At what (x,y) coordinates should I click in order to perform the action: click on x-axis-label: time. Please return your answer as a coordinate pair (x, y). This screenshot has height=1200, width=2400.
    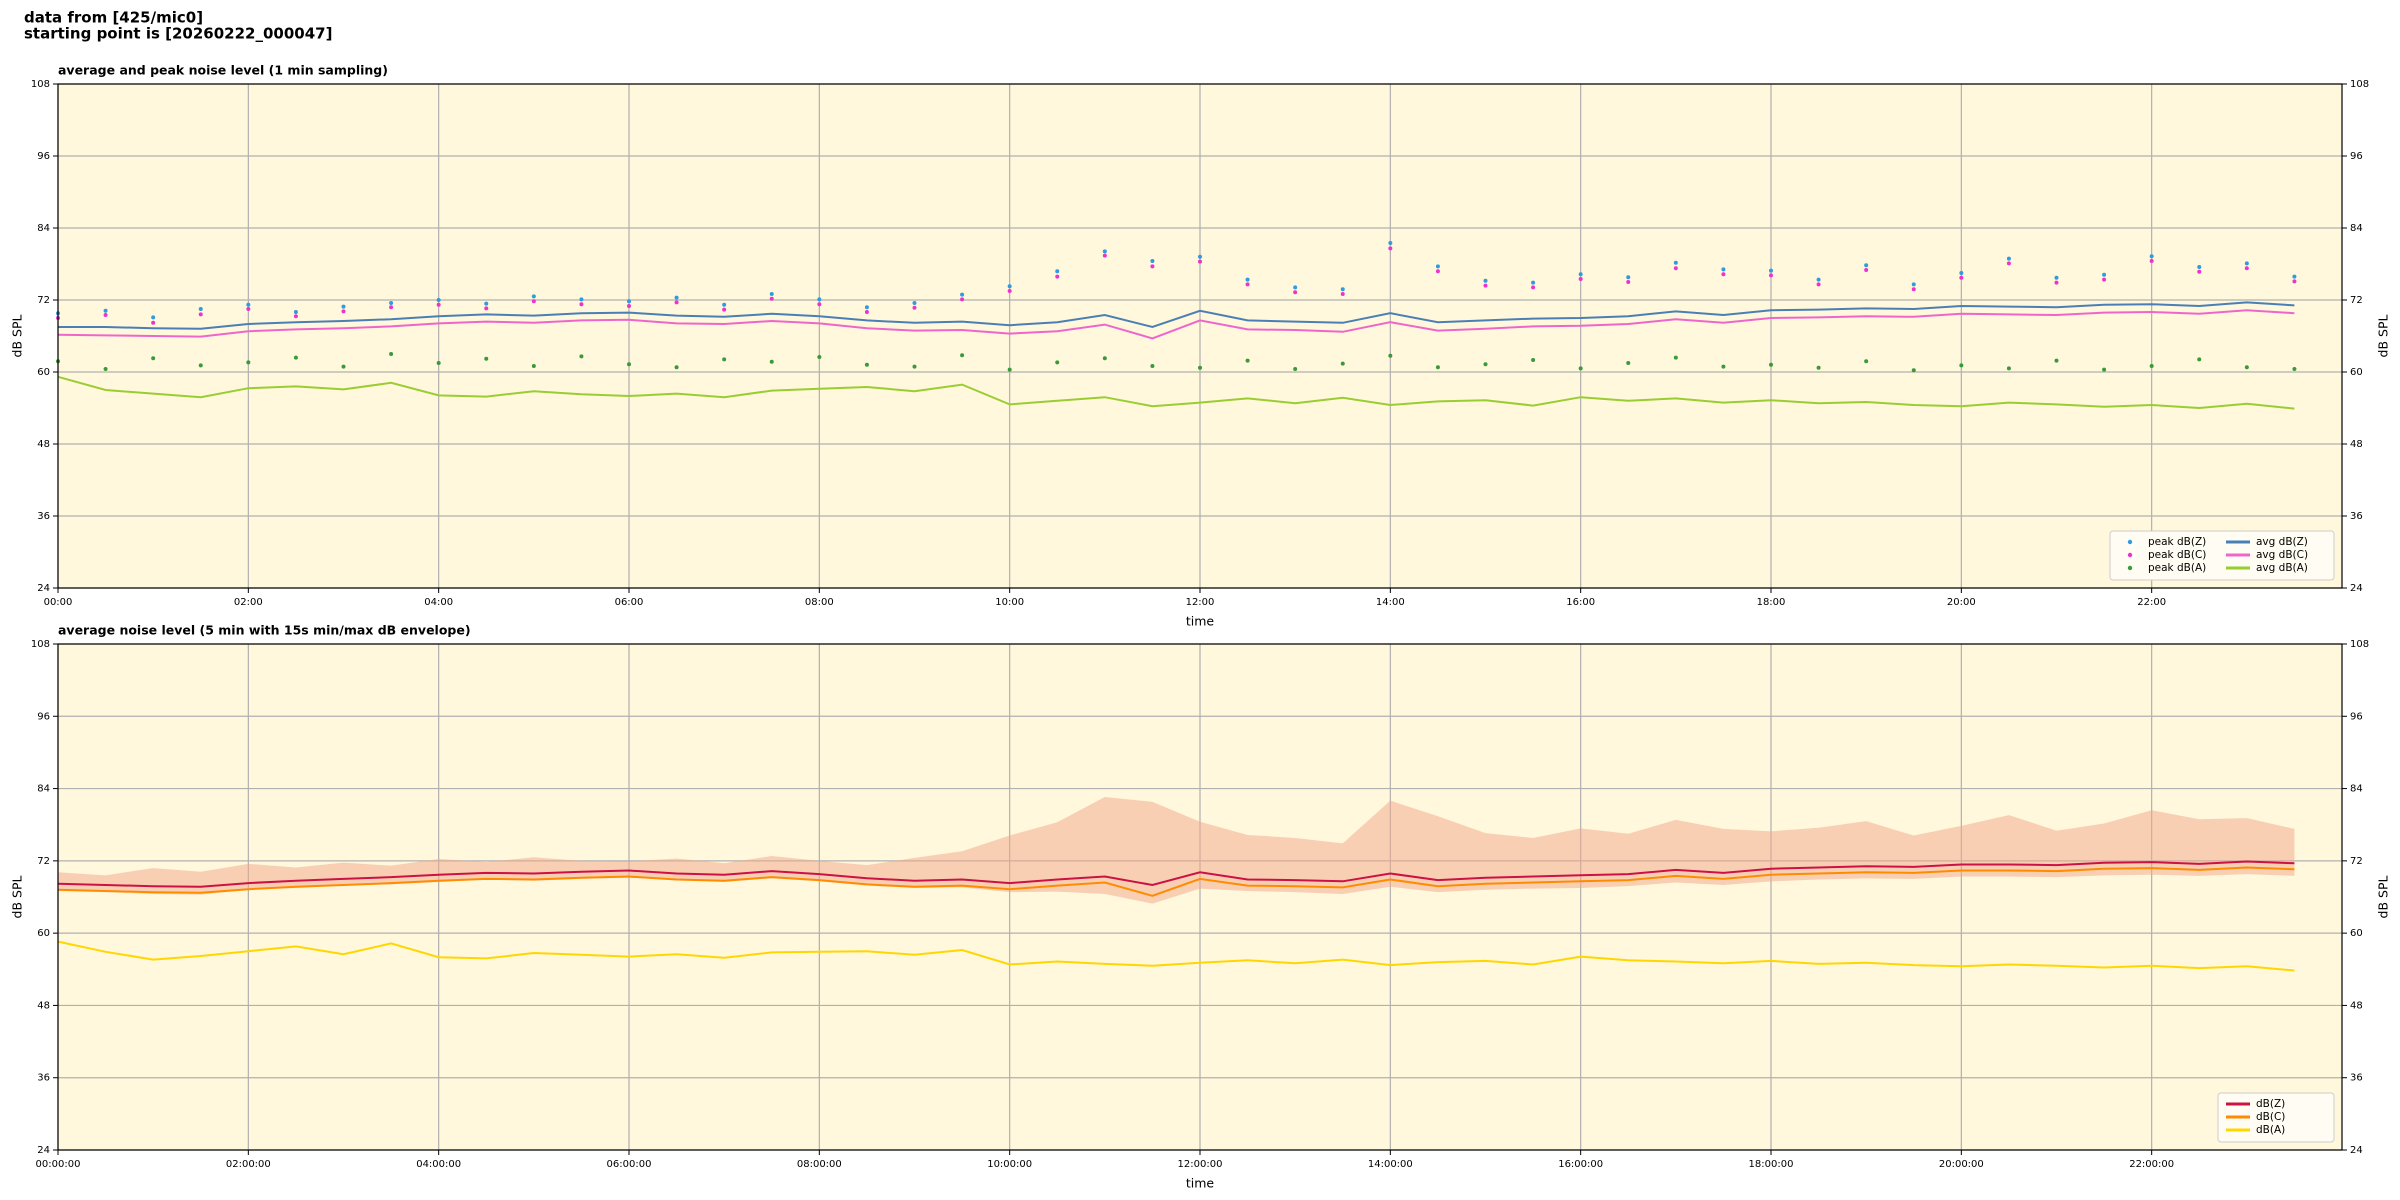
    Looking at the image, I should click on (1200, 621).